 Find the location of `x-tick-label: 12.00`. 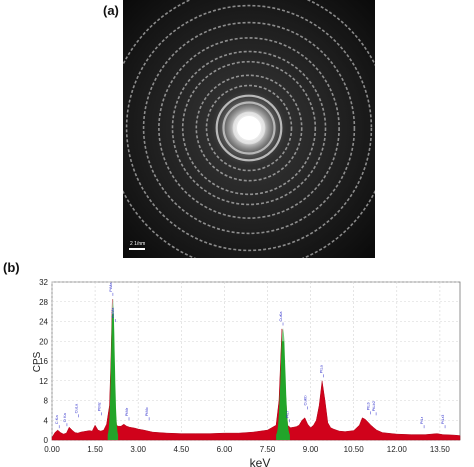

x-tick-label: 12.00 is located at coordinates (397, 449).